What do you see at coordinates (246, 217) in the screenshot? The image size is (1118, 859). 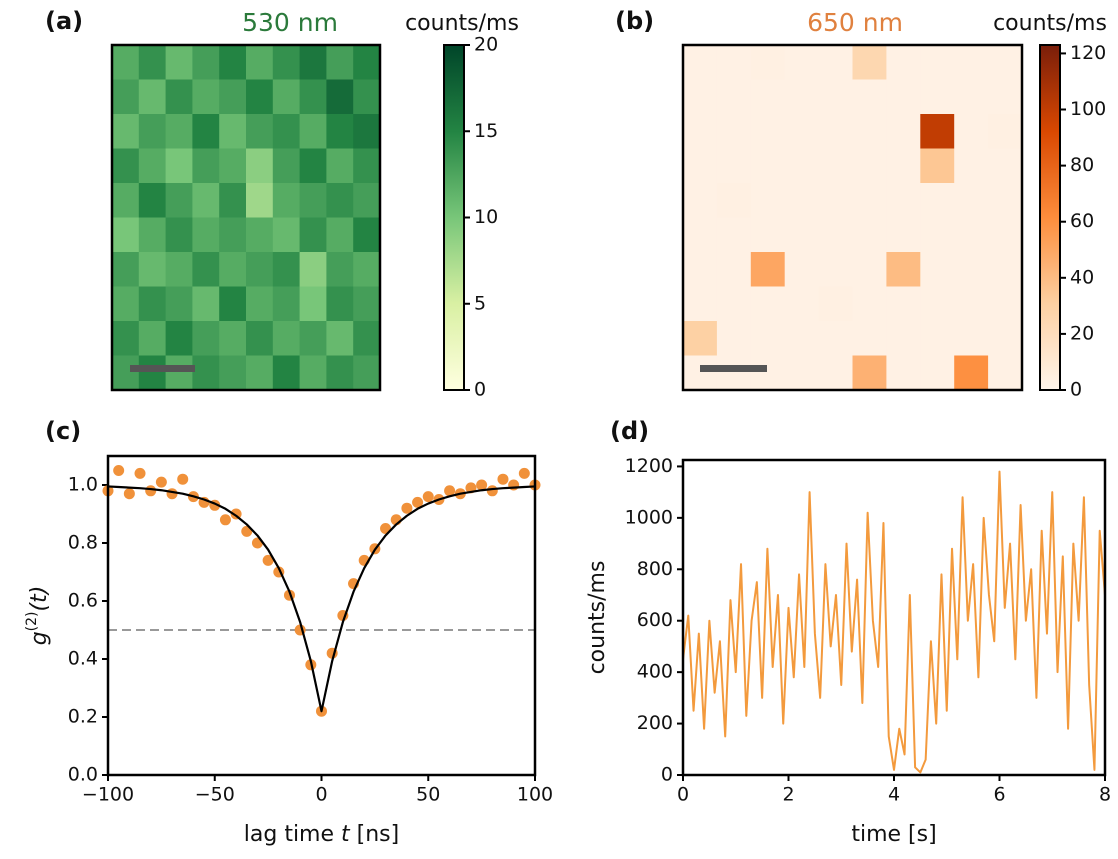 I see `image-frame` at bounding box center [246, 217].